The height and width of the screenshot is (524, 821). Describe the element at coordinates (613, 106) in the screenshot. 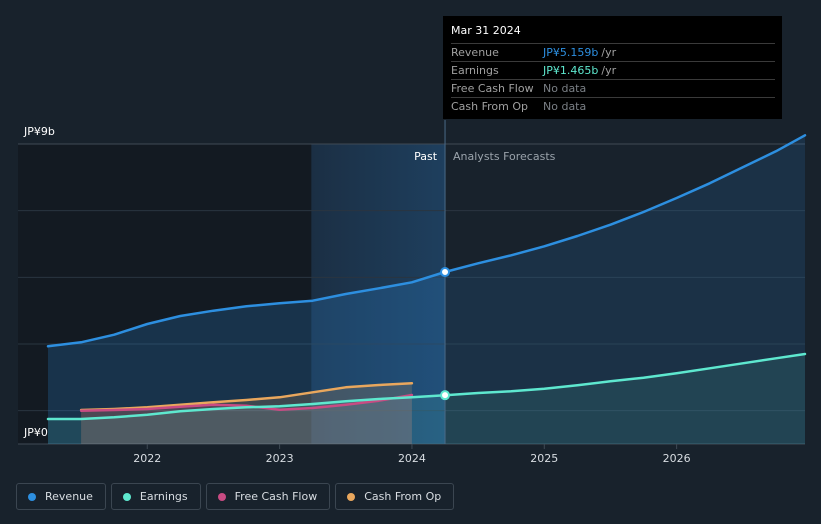

I see `tooltip-row-cash-from-op: Cash From Op No data` at that location.